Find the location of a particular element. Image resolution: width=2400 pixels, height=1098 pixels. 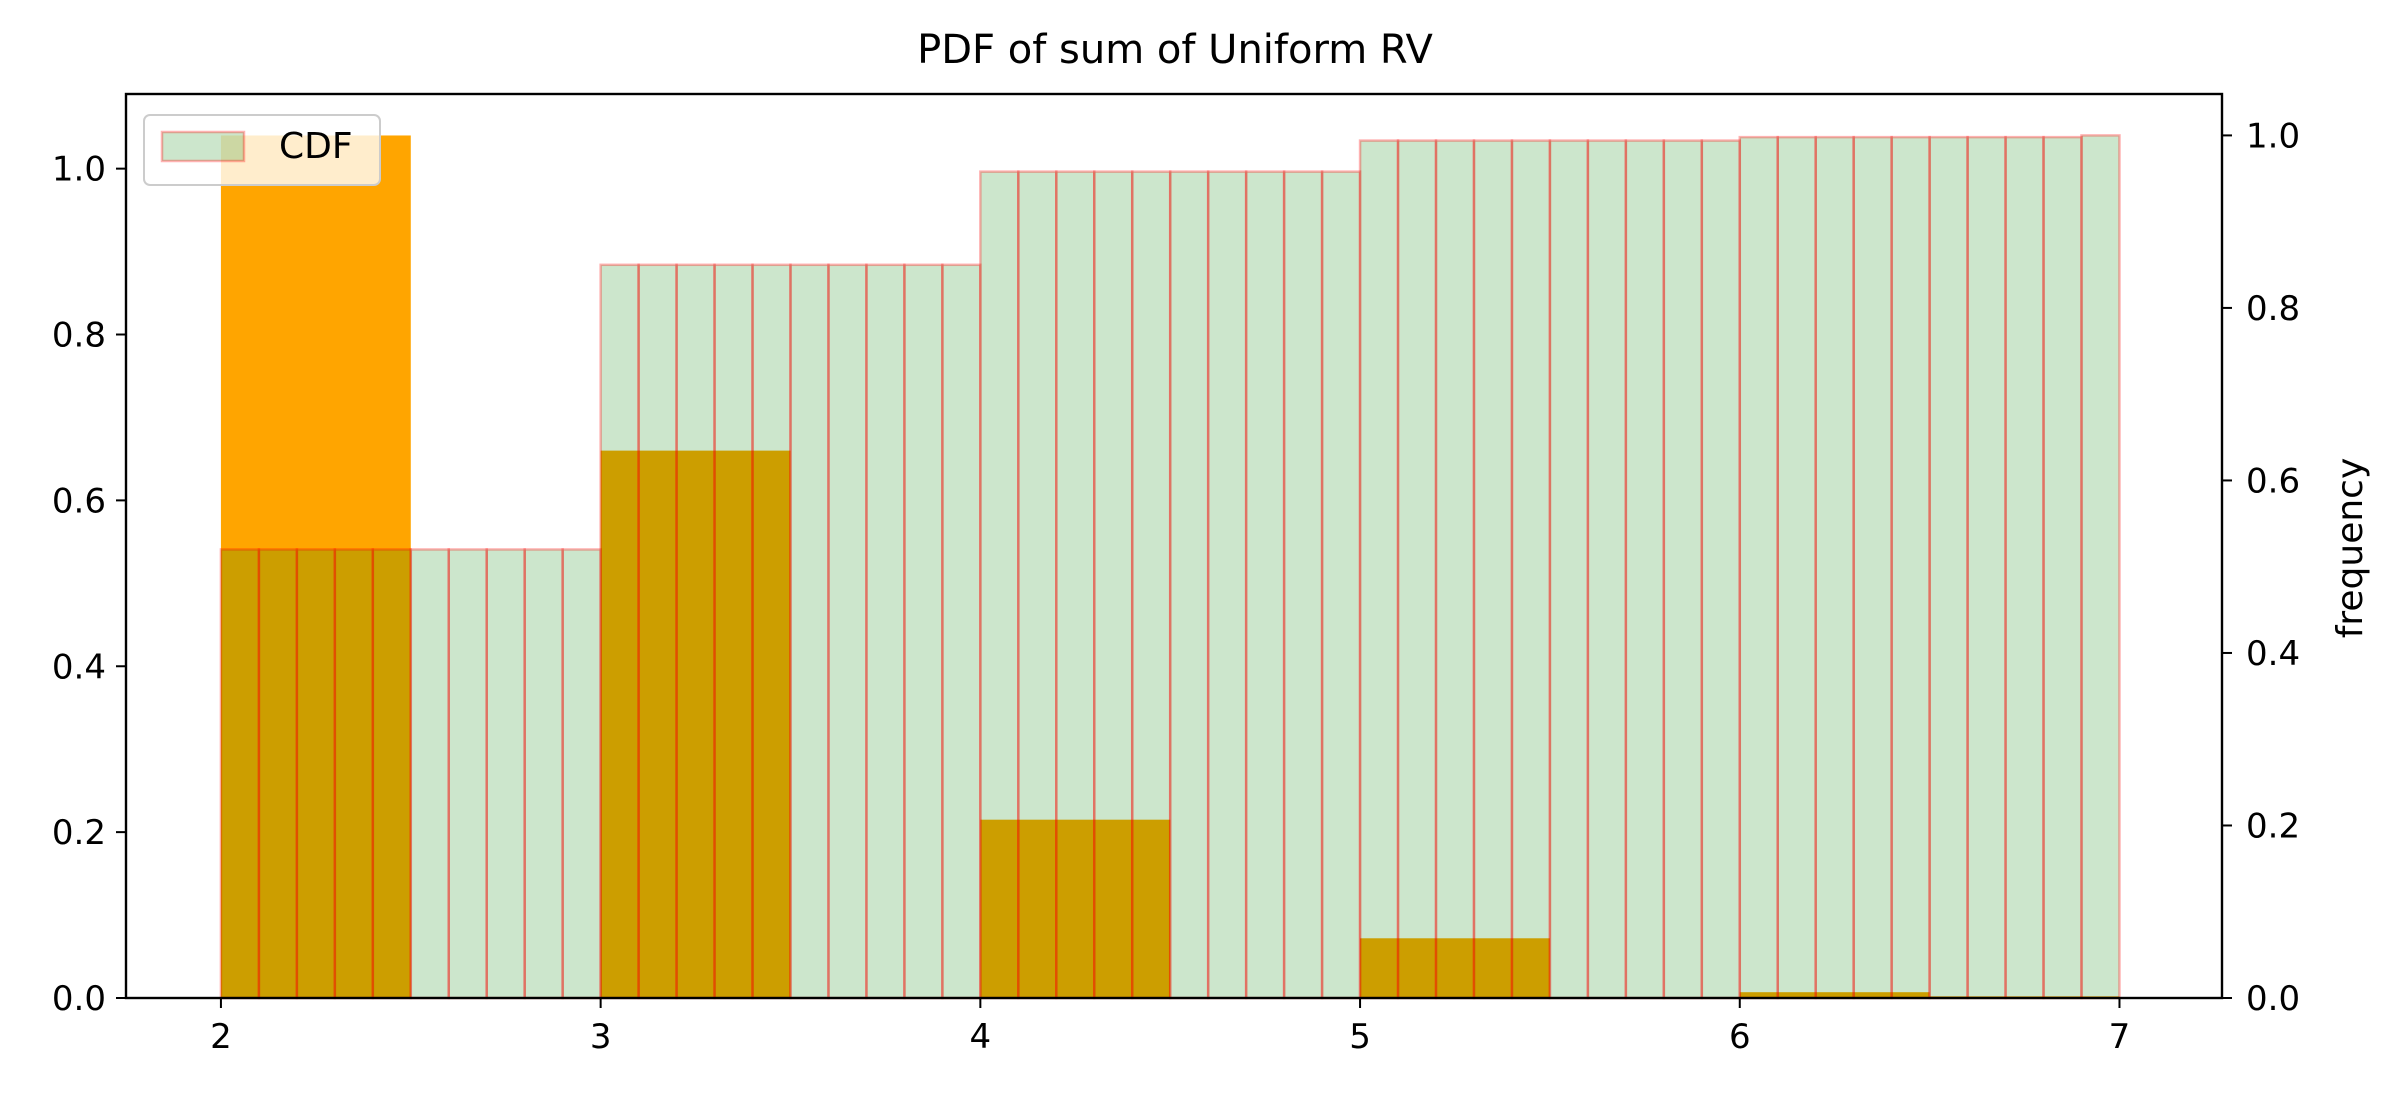

left-y-axis-ticks: 0.0 0.2 0.4 0.6 0.8 1.0 is located at coordinates (89, 584).